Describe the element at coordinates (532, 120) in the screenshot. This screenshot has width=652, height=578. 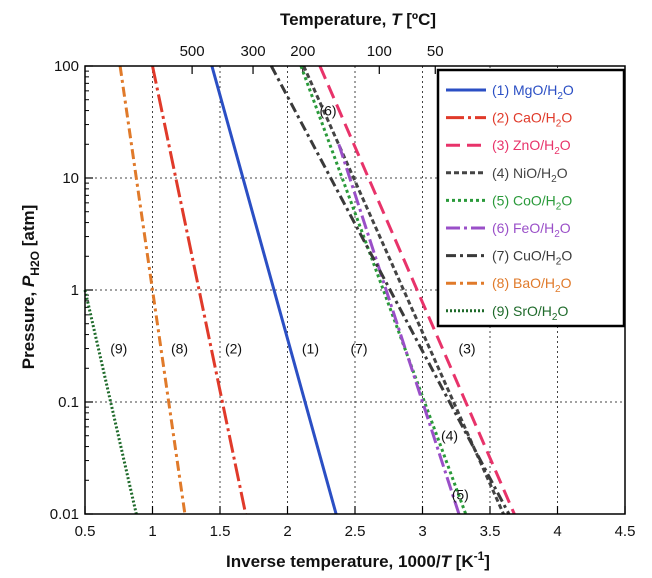
I see `legend-label: (2) CaO/H2O` at that location.